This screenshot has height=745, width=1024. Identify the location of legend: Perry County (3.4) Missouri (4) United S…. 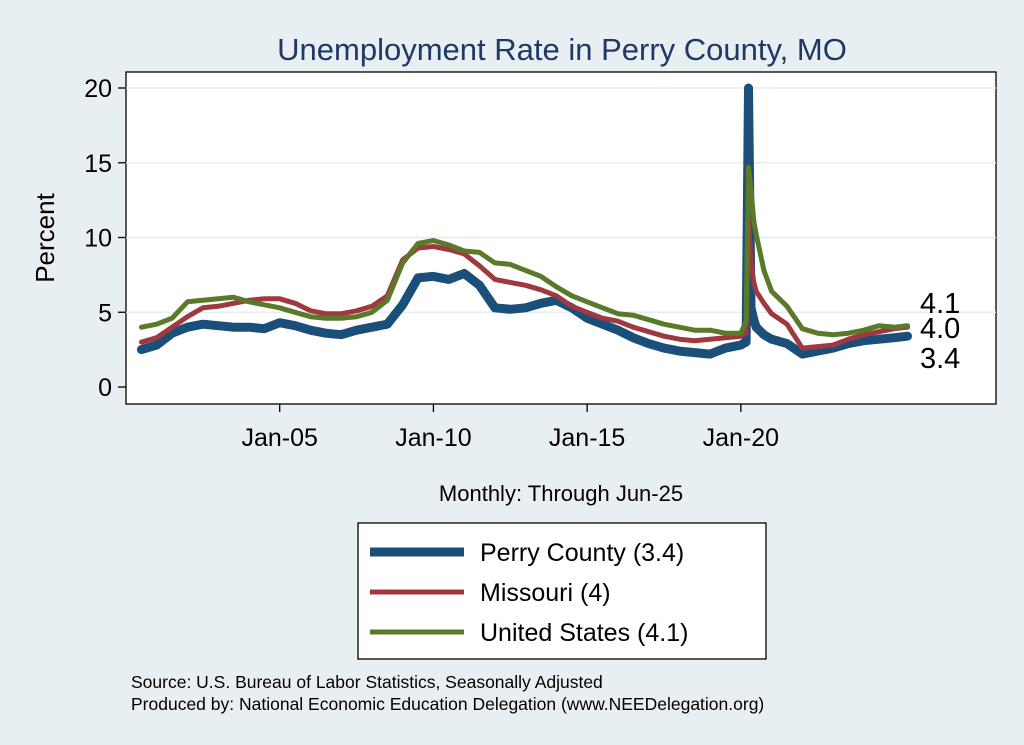
(562, 591).